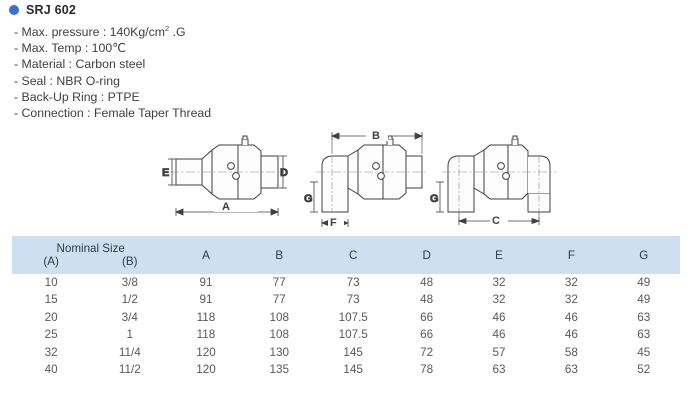 This screenshot has height=400, width=692. What do you see at coordinates (14, 10) in the screenshot?
I see `bullet-icon` at bounding box center [14, 10].